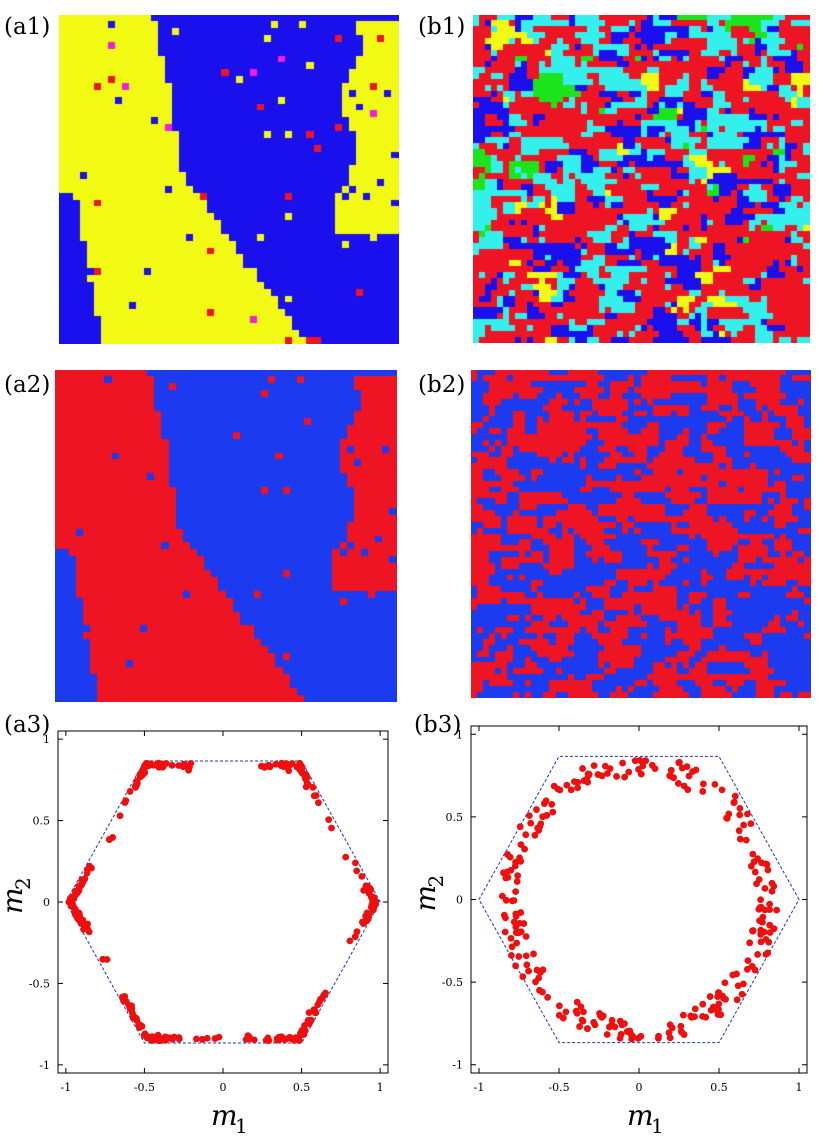 The width and height of the screenshot is (822, 1140). I want to click on x-tick-label: -0.5, so click(144, 1087).